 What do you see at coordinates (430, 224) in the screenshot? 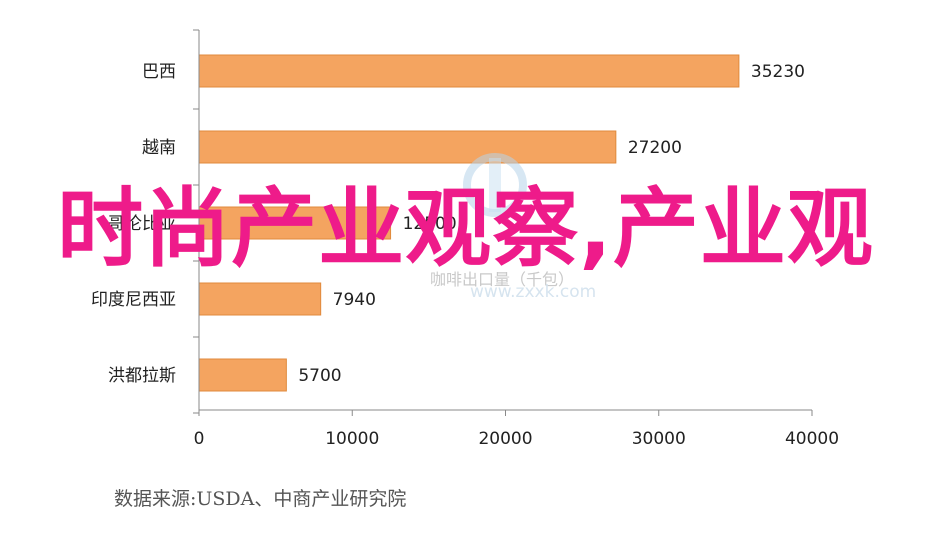
I see `value-label: 12500` at bounding box center [430, 224].